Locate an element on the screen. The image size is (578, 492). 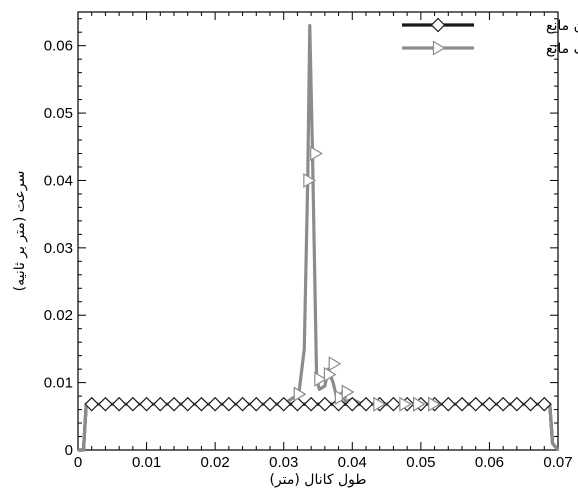
x-tick-label: 0.01 is located at coordinates (146, 462).